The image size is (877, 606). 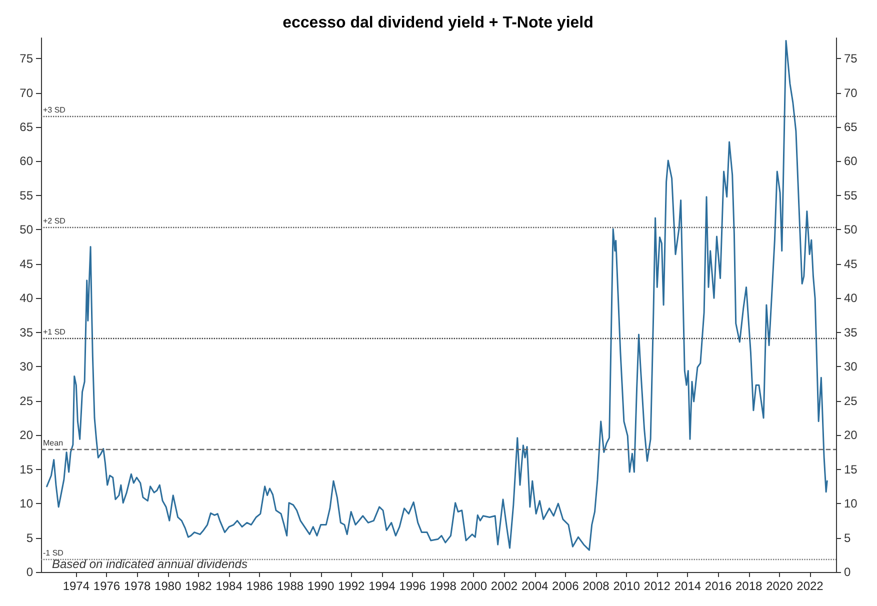 I want to click on y2-tick-label: 30, so click(x=851, y=367).